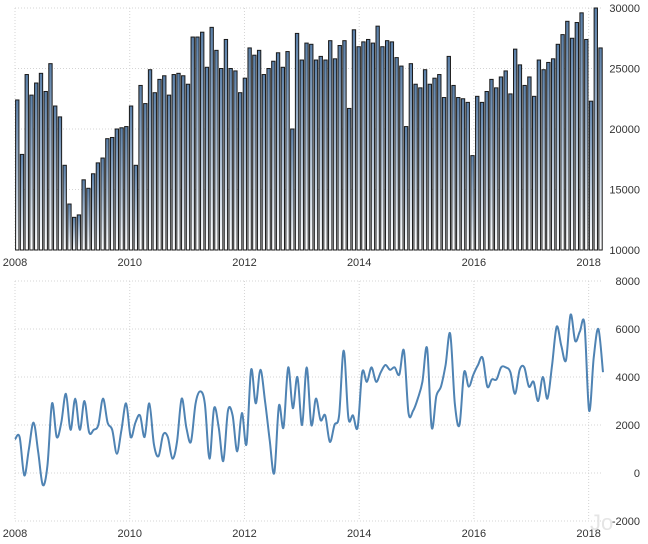 Image resolution: width=648 pixels, height=544 pixels. What do you see at coordinates (628, 378) in the screenshot?
I see `y-tick-label: 4000` at bounding box center [628, 378].